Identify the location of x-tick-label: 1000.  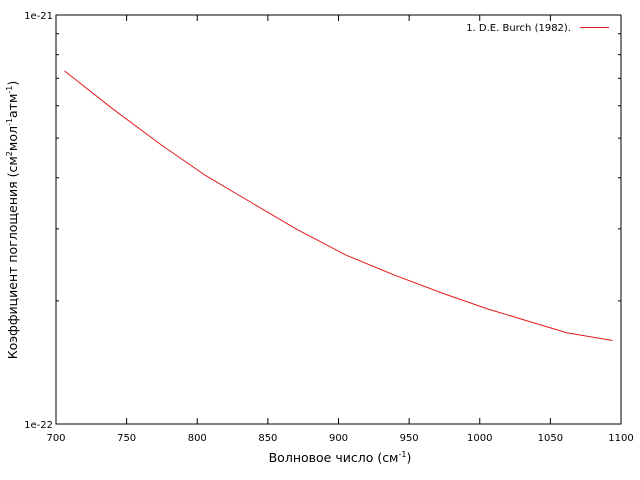
(479, 438).